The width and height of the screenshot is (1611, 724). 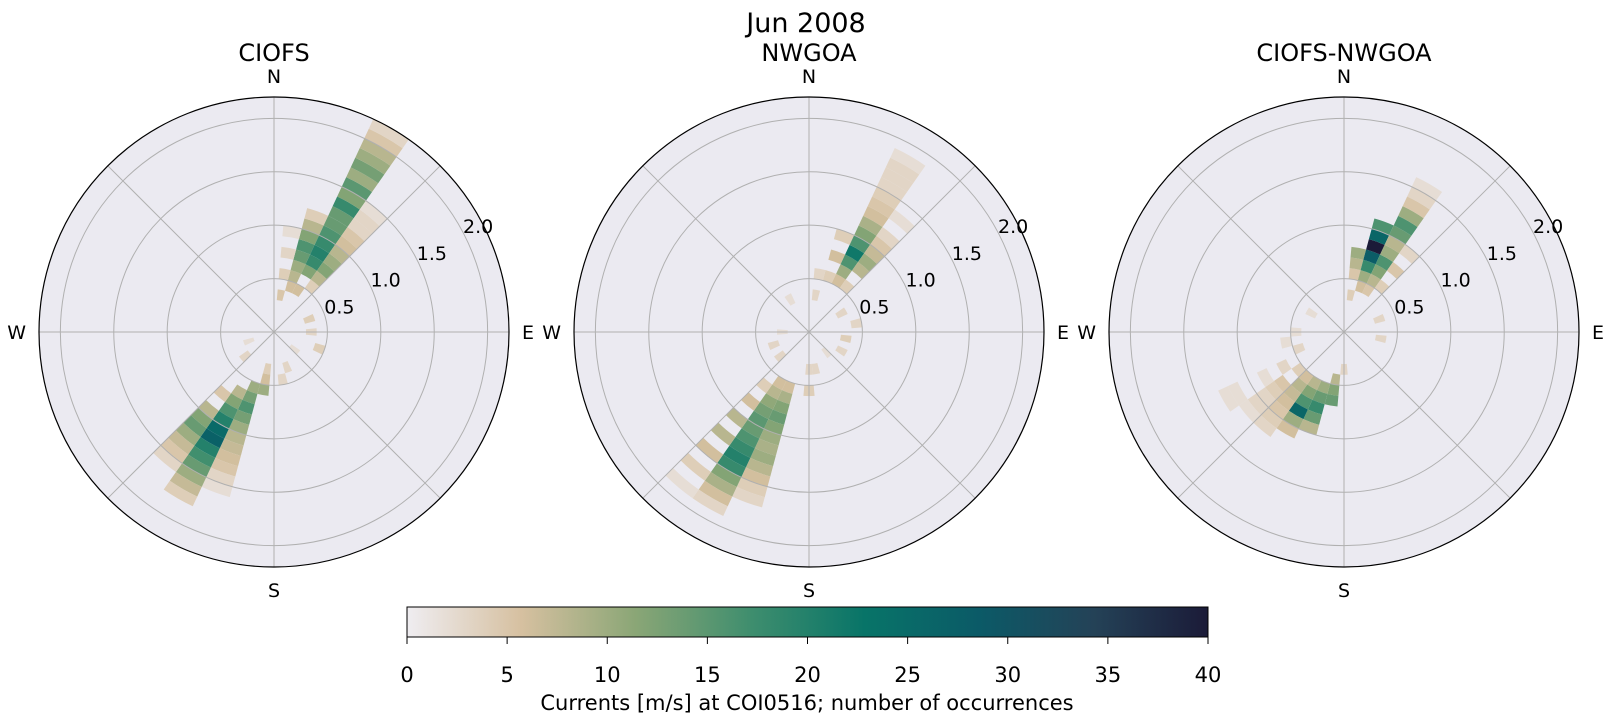 I want to click on figure-suptitle: Jun 2008, so click(x=804, y=23).